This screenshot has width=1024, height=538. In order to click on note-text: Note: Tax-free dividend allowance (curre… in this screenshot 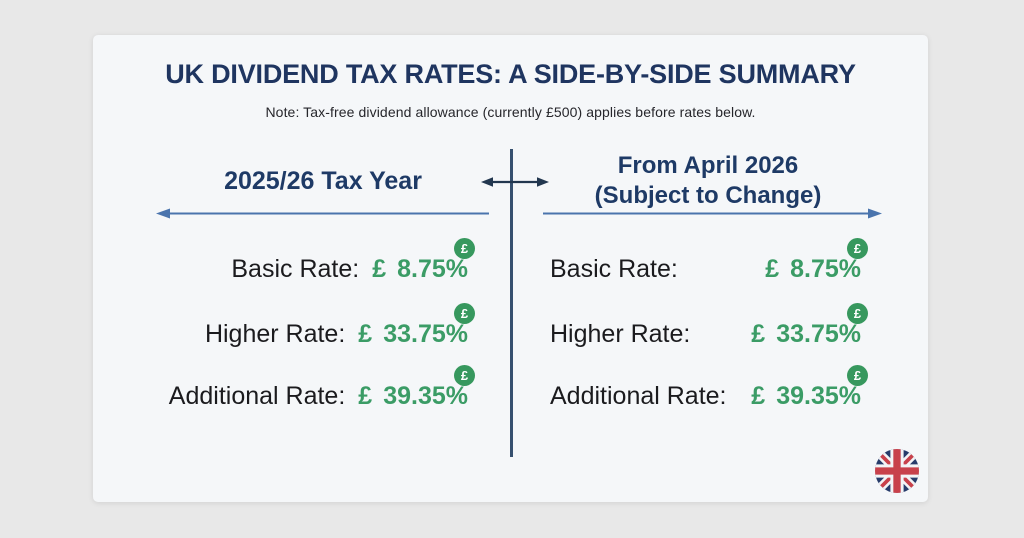, I will do `click(510, 112)`.